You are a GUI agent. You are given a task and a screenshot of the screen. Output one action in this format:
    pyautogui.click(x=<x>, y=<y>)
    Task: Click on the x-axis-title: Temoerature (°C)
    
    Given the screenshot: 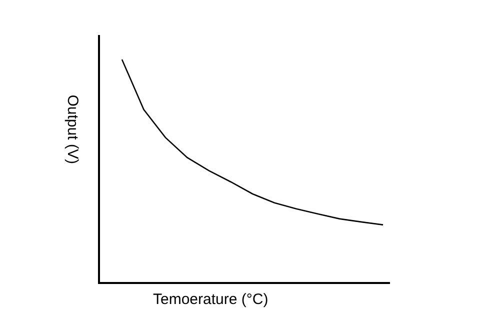 What is the action you would take?
    pyautogui.click(x=210, y=299)
    